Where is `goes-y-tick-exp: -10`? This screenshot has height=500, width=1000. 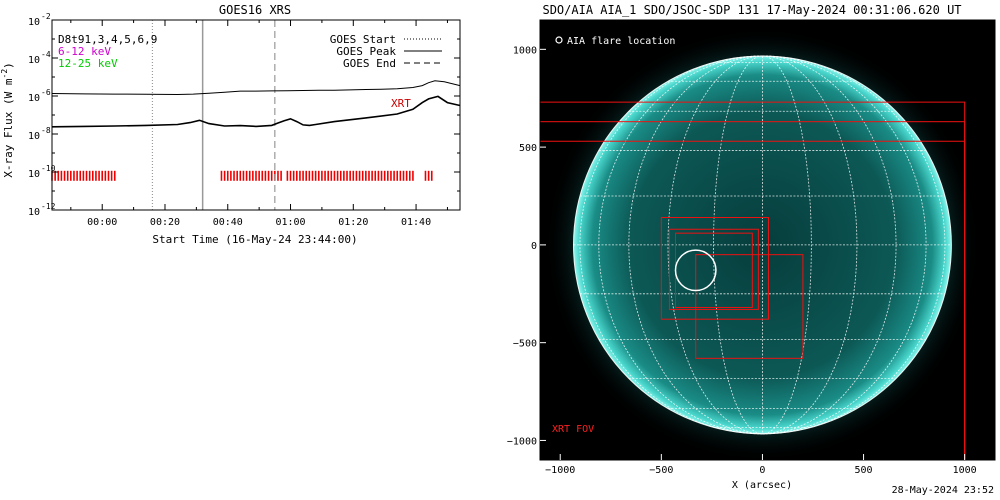
goes-y-tick-exp: -10 is located at coordinates (48, 168).